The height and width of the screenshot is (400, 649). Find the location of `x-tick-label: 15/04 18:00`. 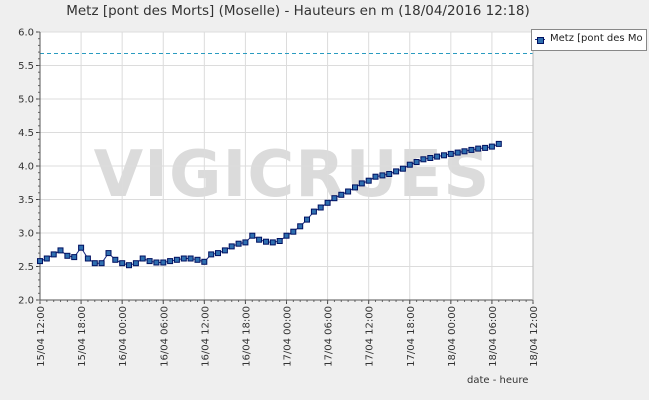

x-tick-label: 15/04 18:00 is located at coordinates (82, 336).